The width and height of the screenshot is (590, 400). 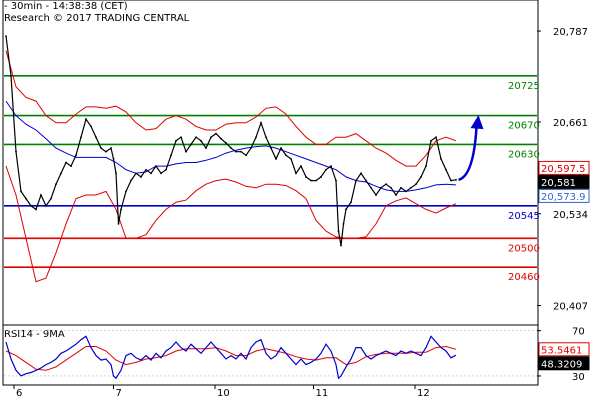 What do you see at coordinates (97, 18) in the screenshot?
I see `copyright-label: Research © 2017 TRADING CENTRAL` at bounding box center [97, 18].